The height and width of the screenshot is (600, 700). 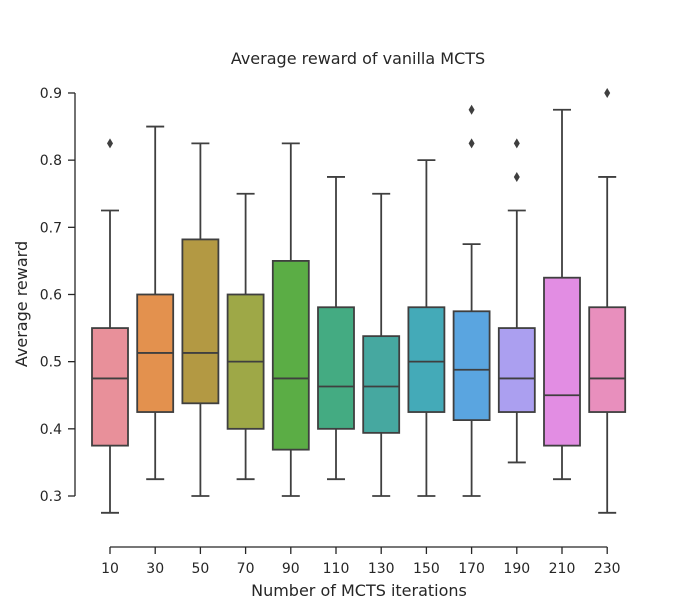 I want to click on x-tick-label: 230, so click(x=607, y=569).